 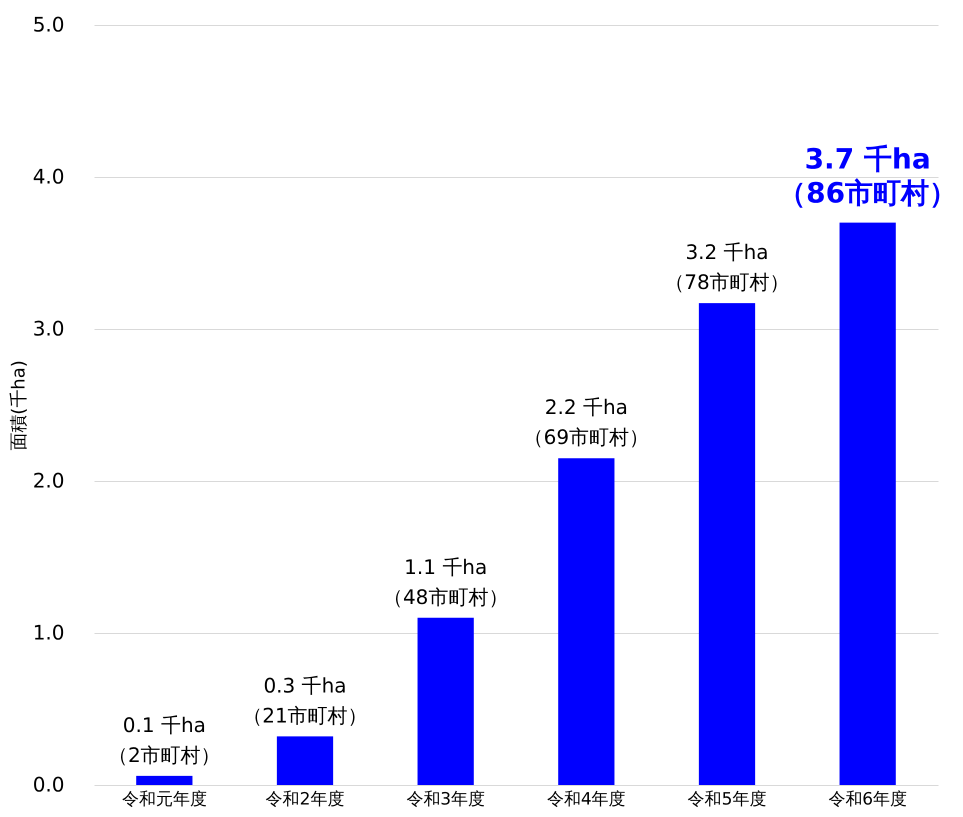 What do you see at coordinates (164, 800) in the screenshot?
I see `x-tick-label: 令和元年度` at bounding box center [164, 800].